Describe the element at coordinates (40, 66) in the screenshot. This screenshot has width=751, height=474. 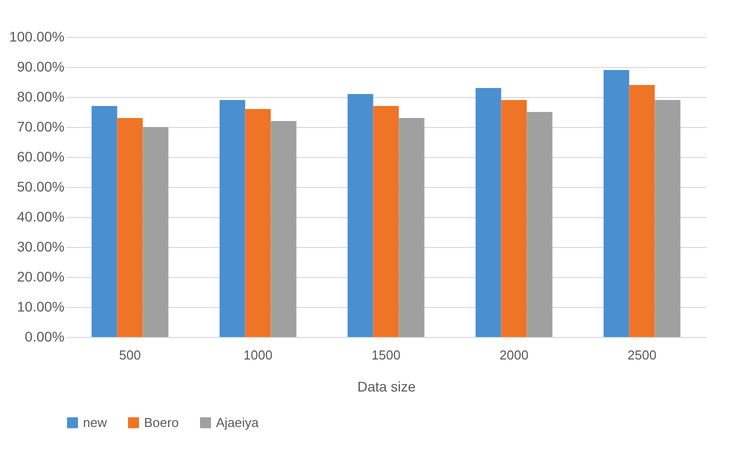
I see `y-tick-label: 90.00%` at that location.